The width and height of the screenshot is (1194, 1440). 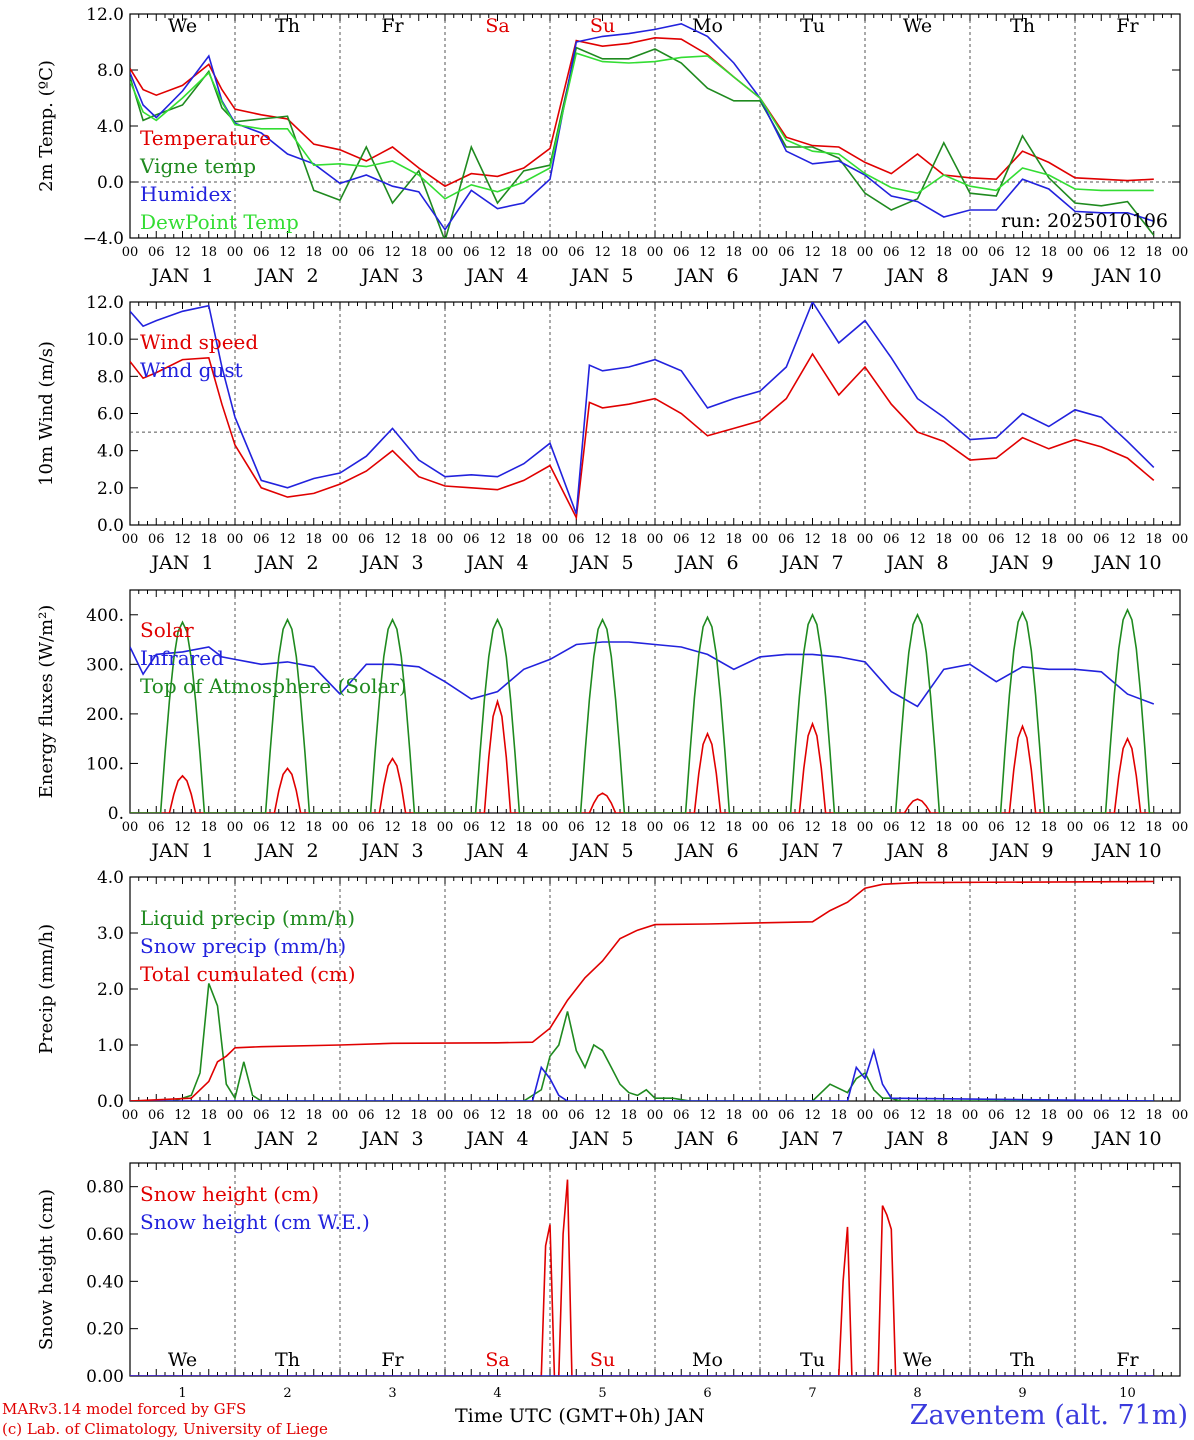 I want to click on weekday-label: Sa, so click(x=497, y=1360).